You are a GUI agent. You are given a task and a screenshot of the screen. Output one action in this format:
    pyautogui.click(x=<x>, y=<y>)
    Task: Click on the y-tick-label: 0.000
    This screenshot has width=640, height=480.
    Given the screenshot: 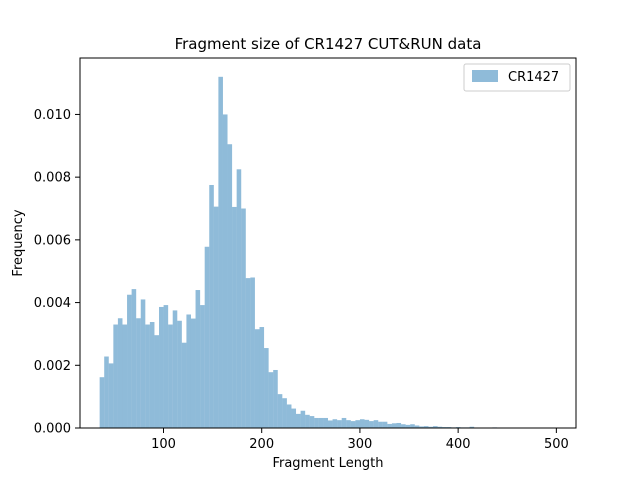 What is the action you would take?
    pyautogui.click(x=52, y=429)
    